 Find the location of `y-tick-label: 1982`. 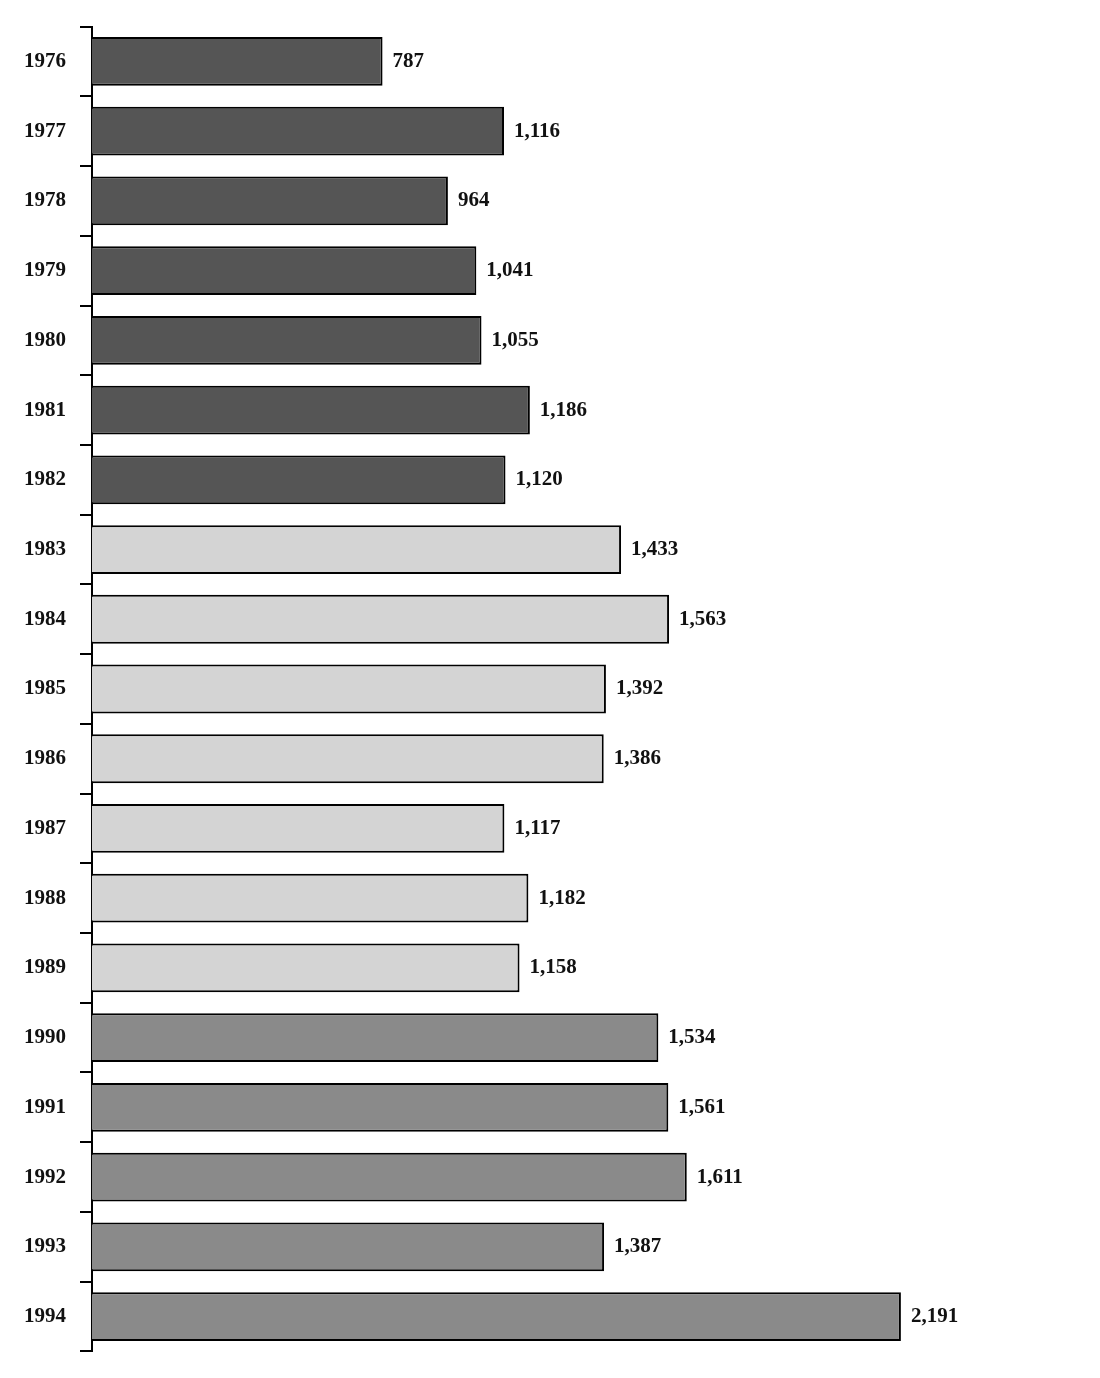

y-tick-label: 1982 is located at coordinates (45, 478).